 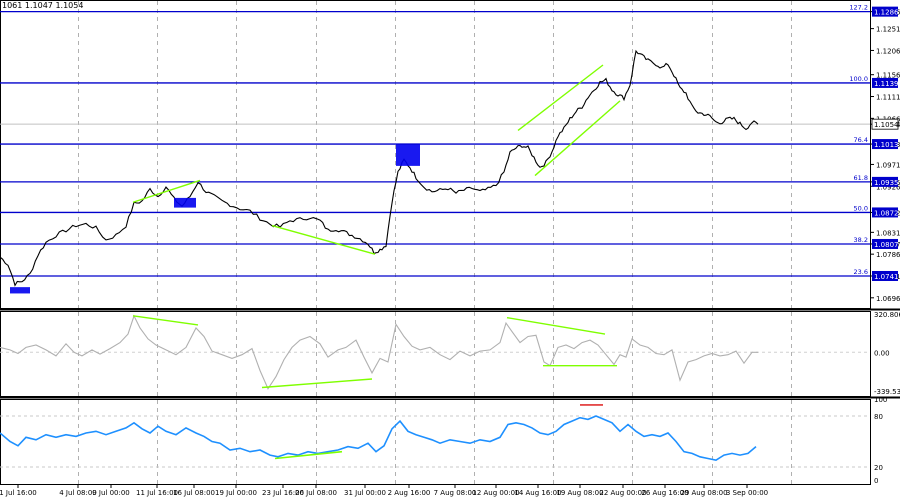 What do you see at coordinates (887, 392) in the screenshot?
I see `cci-axis-label: -339.532` at bounding box center [887, 392].